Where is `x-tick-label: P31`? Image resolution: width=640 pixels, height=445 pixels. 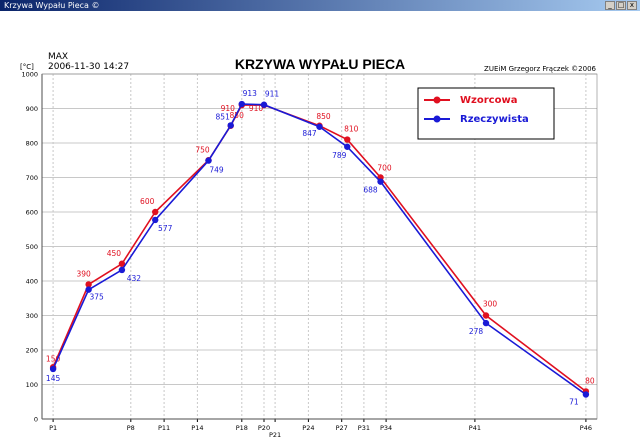 x-tick-label: P31 is located at coordinates (364, 428).